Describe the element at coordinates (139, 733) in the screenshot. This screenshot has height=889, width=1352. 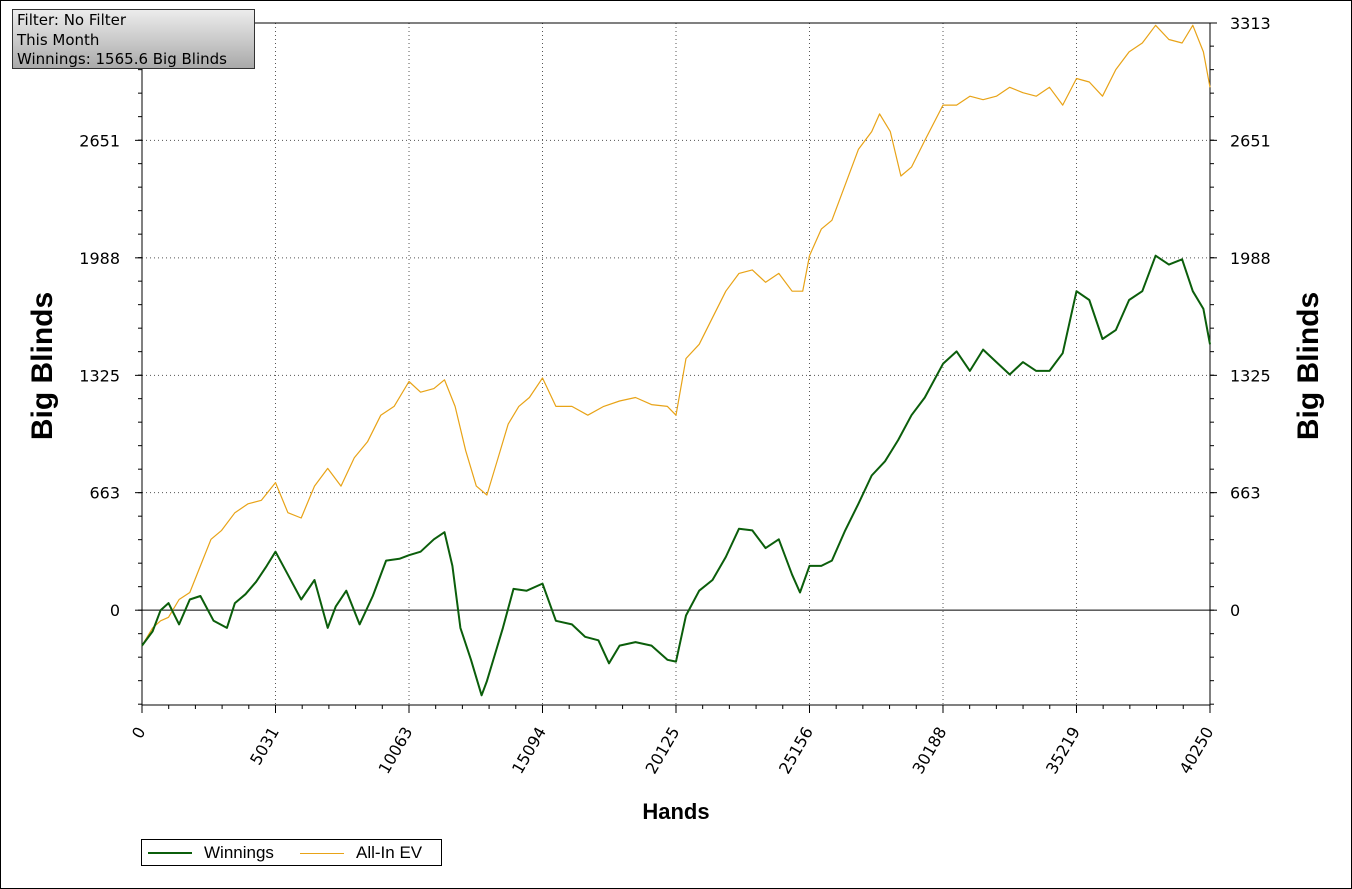
I see `x-tick-label: 0` at that location.